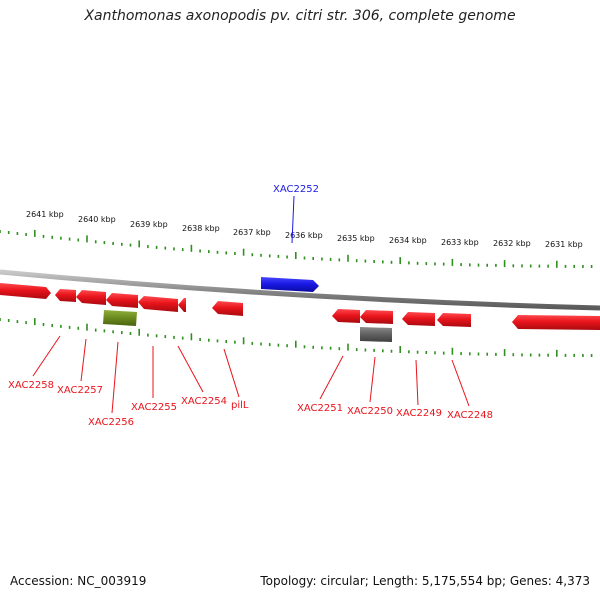 This screenshot has height=600, width=600. What do you see at coordinates (370, 411) in the screenshot?
I see `gene-label-xac2250: XAC2250` at bounding box center [370, 411].